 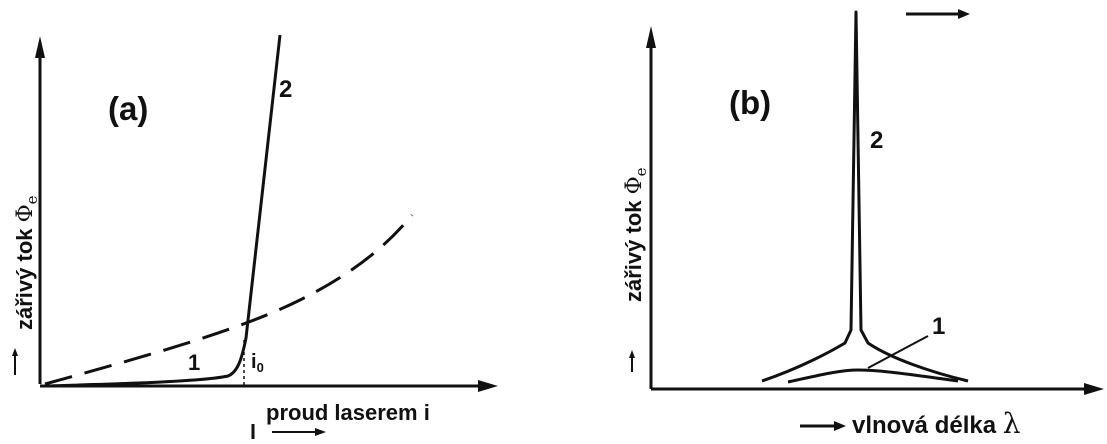 I want to click on panel-b-label: (b), so click(x=750, y=102).